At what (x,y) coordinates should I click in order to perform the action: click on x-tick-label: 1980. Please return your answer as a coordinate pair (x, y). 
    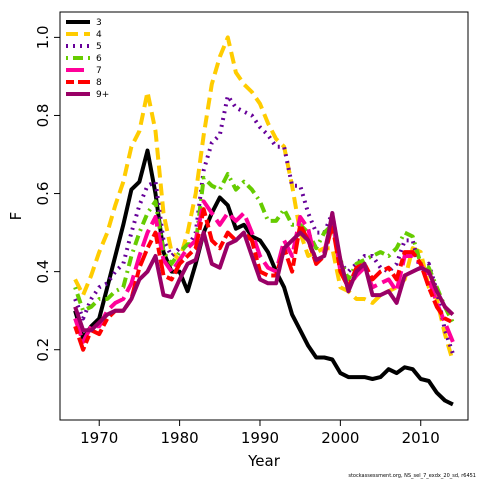
    Looking at the image, I should click on (180, 438).